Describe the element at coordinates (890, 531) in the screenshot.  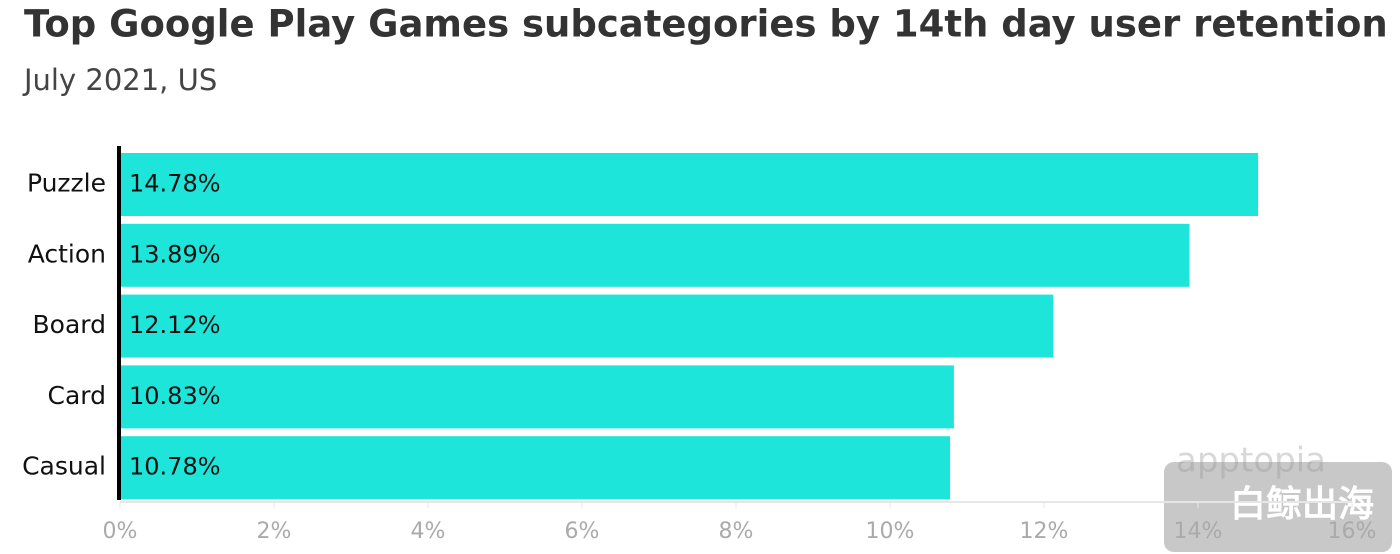
I see `x-tick-label: 10%` at that location.